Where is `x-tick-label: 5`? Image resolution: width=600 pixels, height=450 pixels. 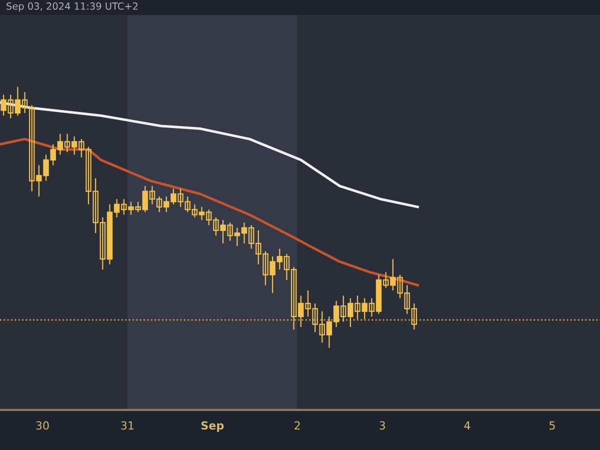
x-tick-label: 5 is located at coordinates (552, 425).